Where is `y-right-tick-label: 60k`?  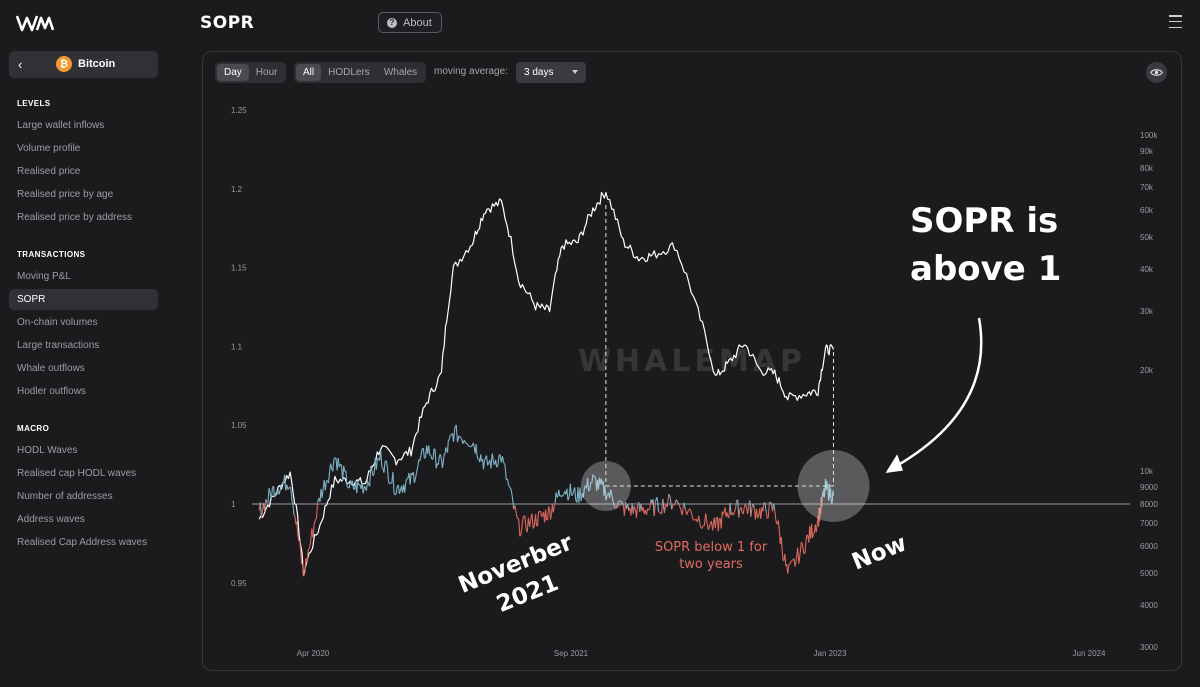 y-right-tick-label: 60k is located at coordinates (1147, 210).